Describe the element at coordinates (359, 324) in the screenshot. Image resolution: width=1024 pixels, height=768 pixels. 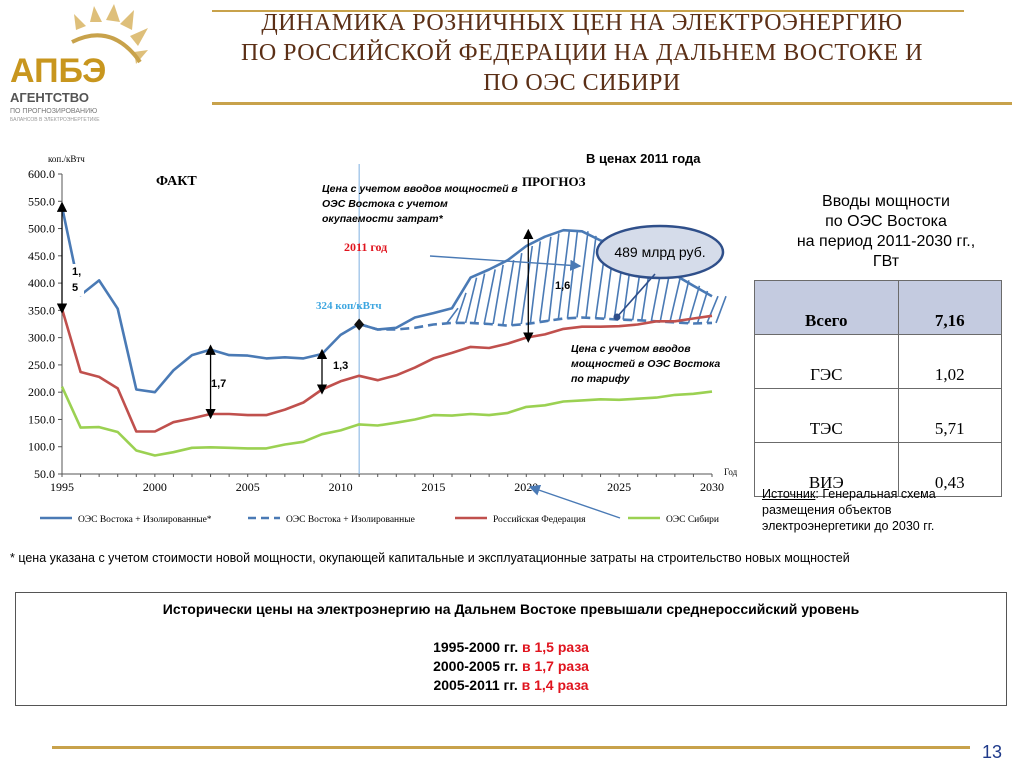
I see `price-2011-marker` at that location.